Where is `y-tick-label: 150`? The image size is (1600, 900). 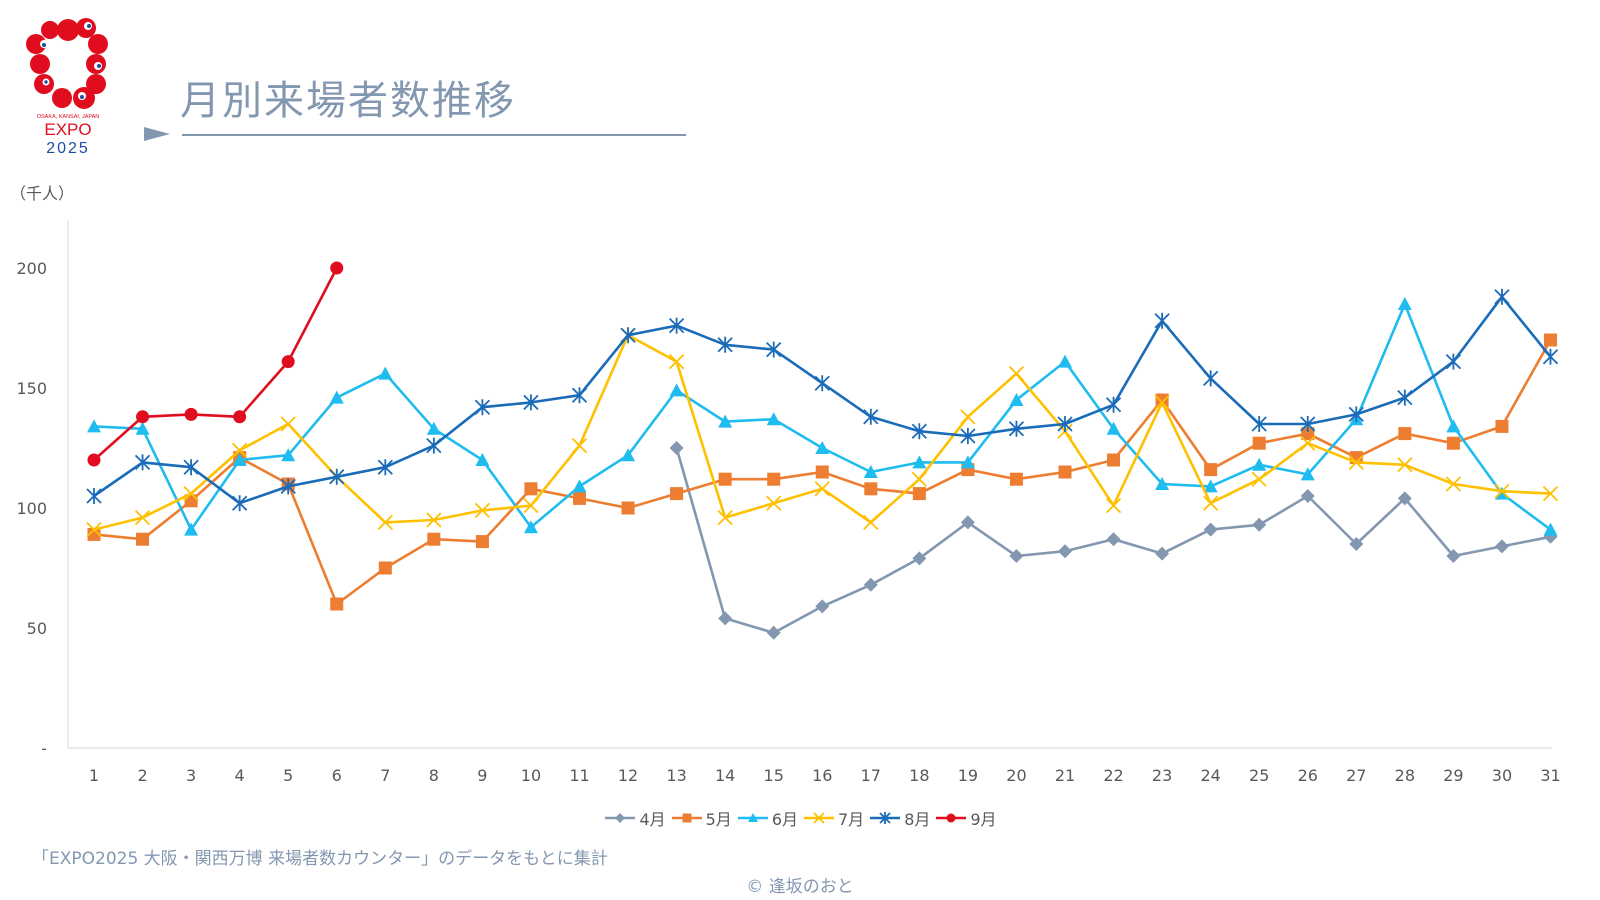
y-tick-label: 150 is located at coordinates (31, 388).